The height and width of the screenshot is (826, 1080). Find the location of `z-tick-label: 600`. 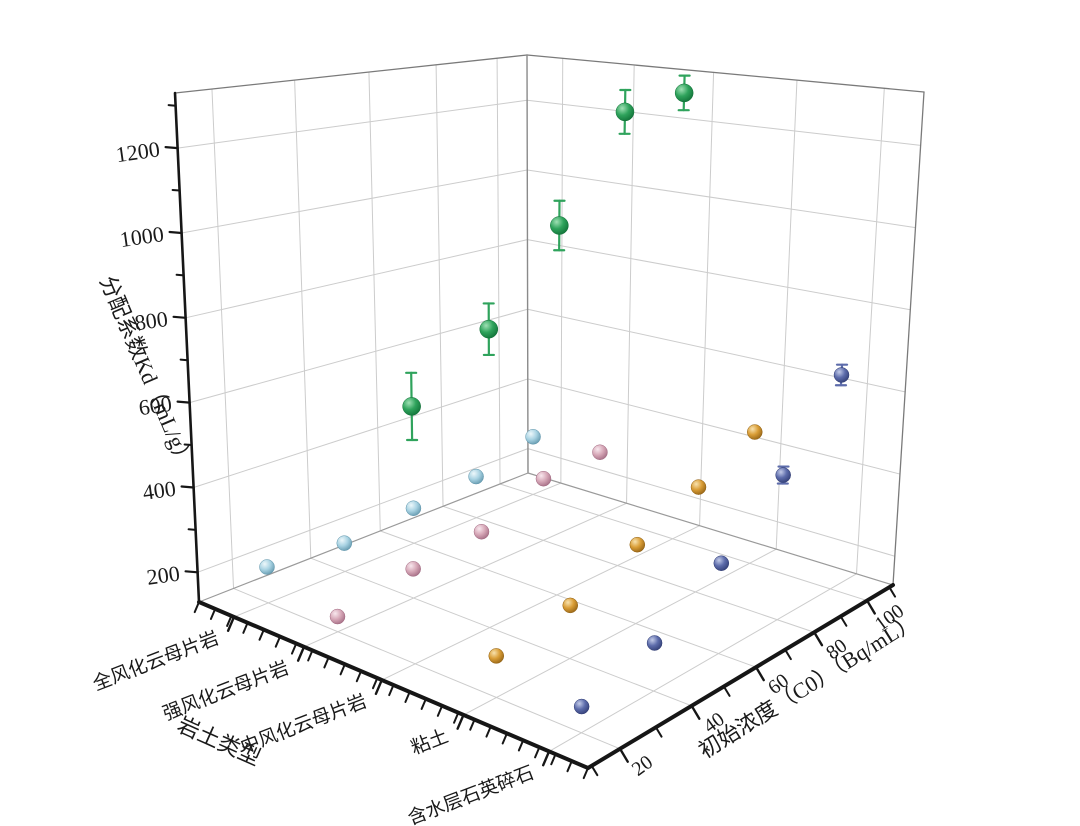

z-tick-label: 600 is located at coordinates (155, 405).